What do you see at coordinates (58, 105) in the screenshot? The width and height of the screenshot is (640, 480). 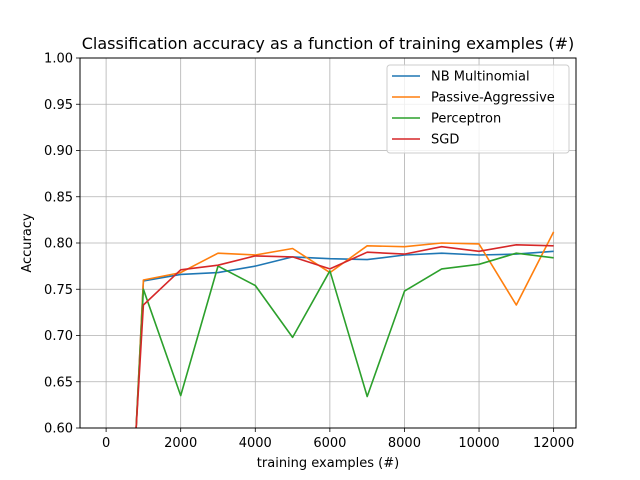 I see `y-tick-label: 0.95` at bounding box center [58, 105].